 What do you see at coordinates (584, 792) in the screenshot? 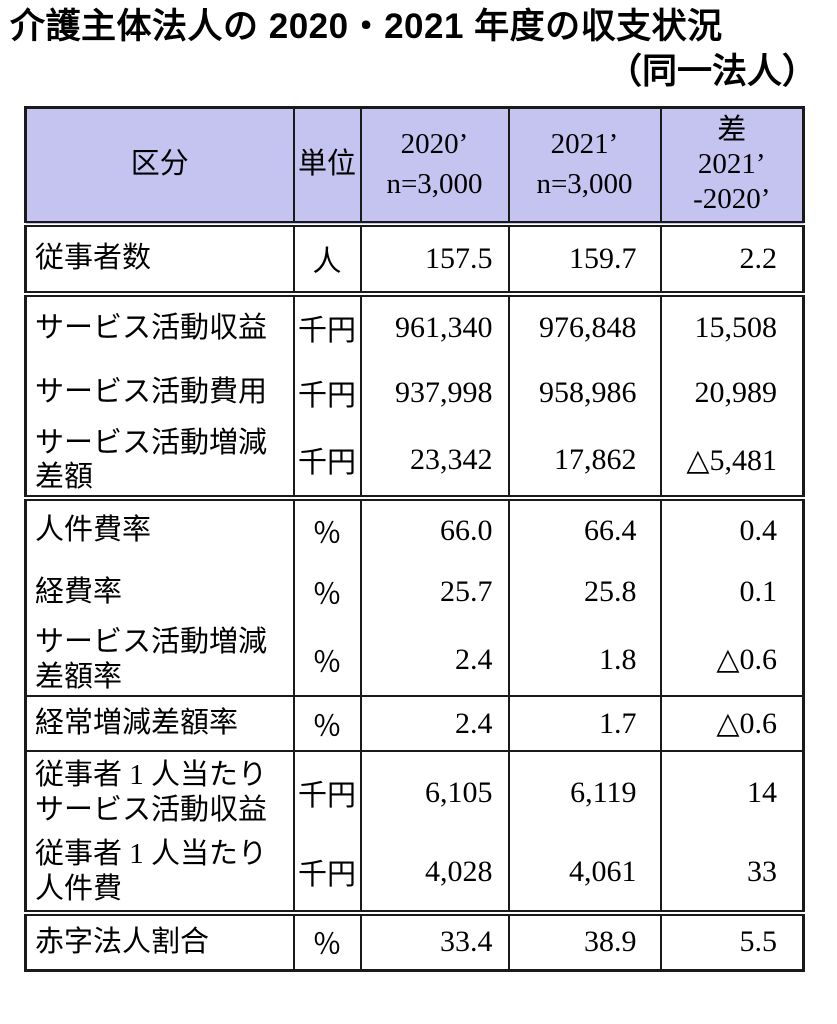
I see `value-2021: 6,119` at bounding box center [584, 792].